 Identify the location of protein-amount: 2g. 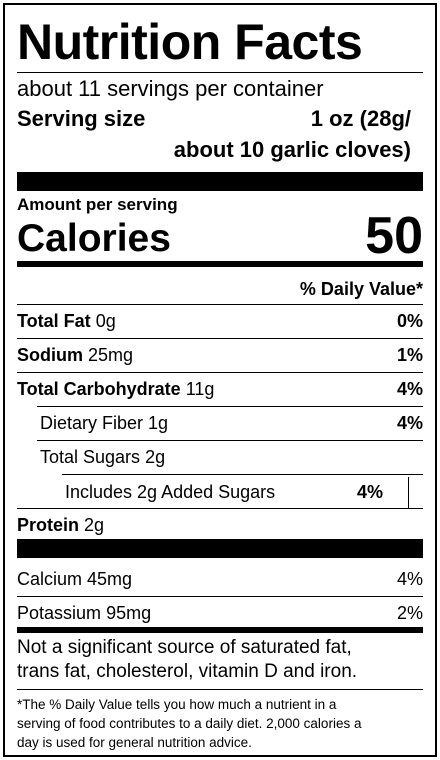
(94, 525).